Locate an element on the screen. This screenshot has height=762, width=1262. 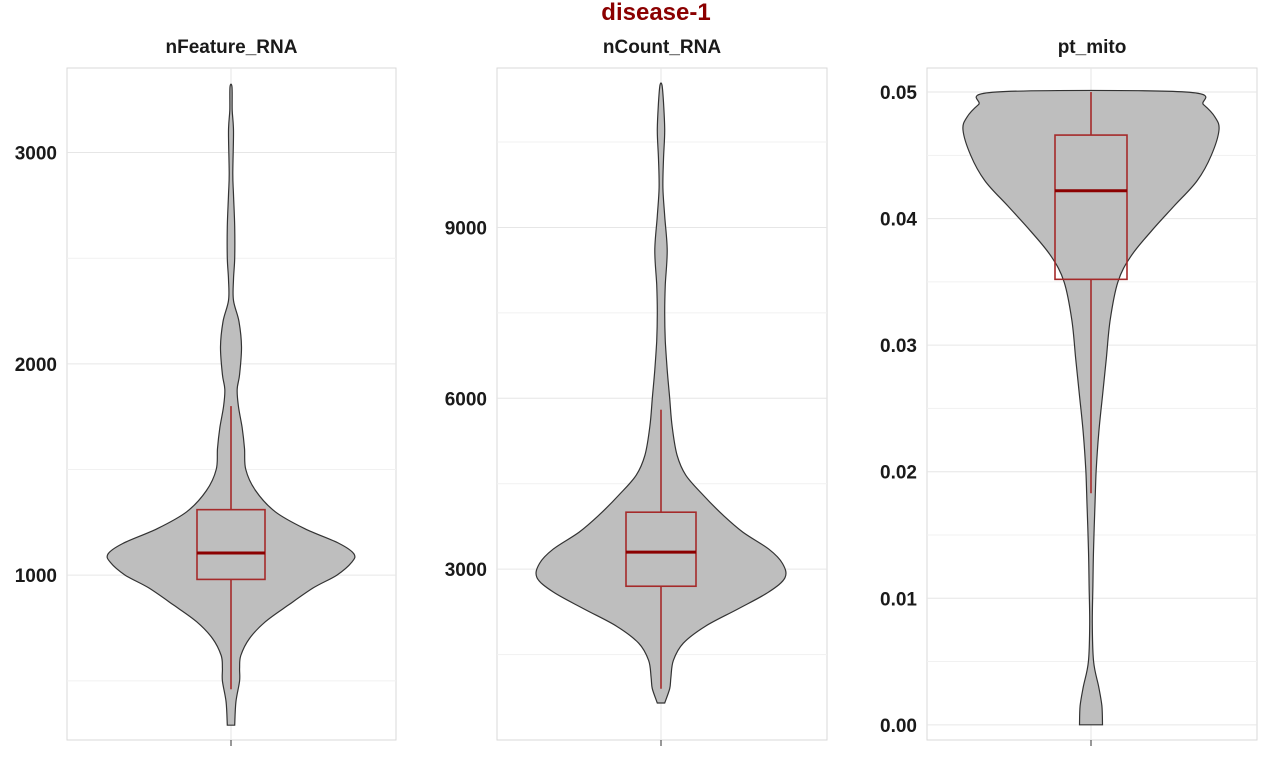
panel-title-nfeature-rna: nFeature_RNA is located at coordinates (232, 47).